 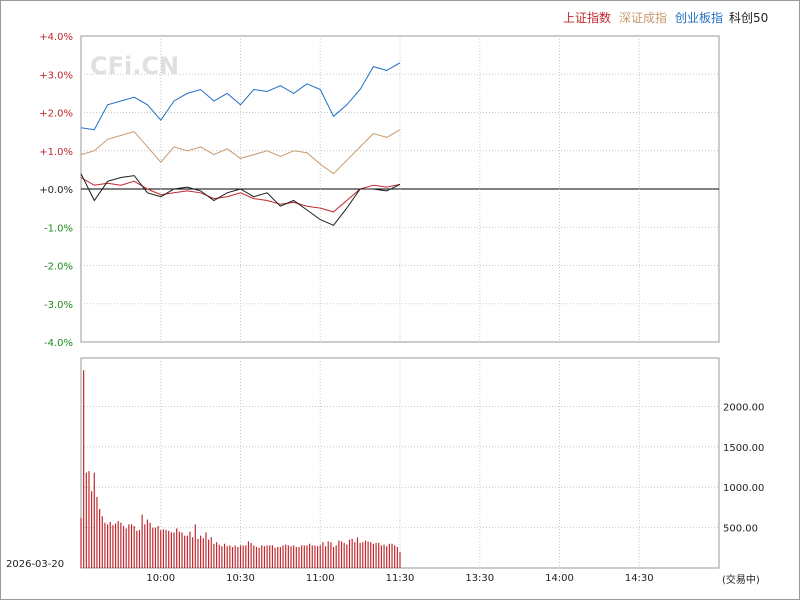 I want to click on volume-tick-label: 1000.00, so click(x=743, y=488).